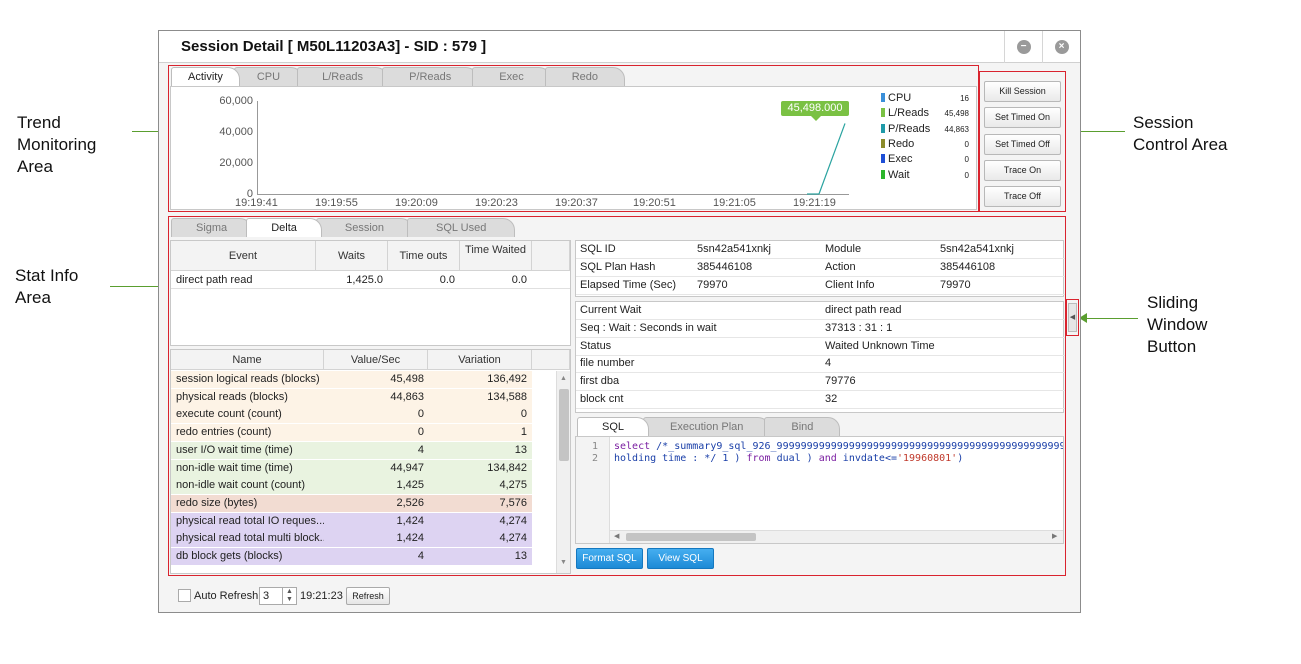 This screenshot has height=664, width=1301. What do you see at coordinates (628, 285) in the screenshot?
I see `info-key: Elapsed Time (Sec)` at bounding box center [628, 285].